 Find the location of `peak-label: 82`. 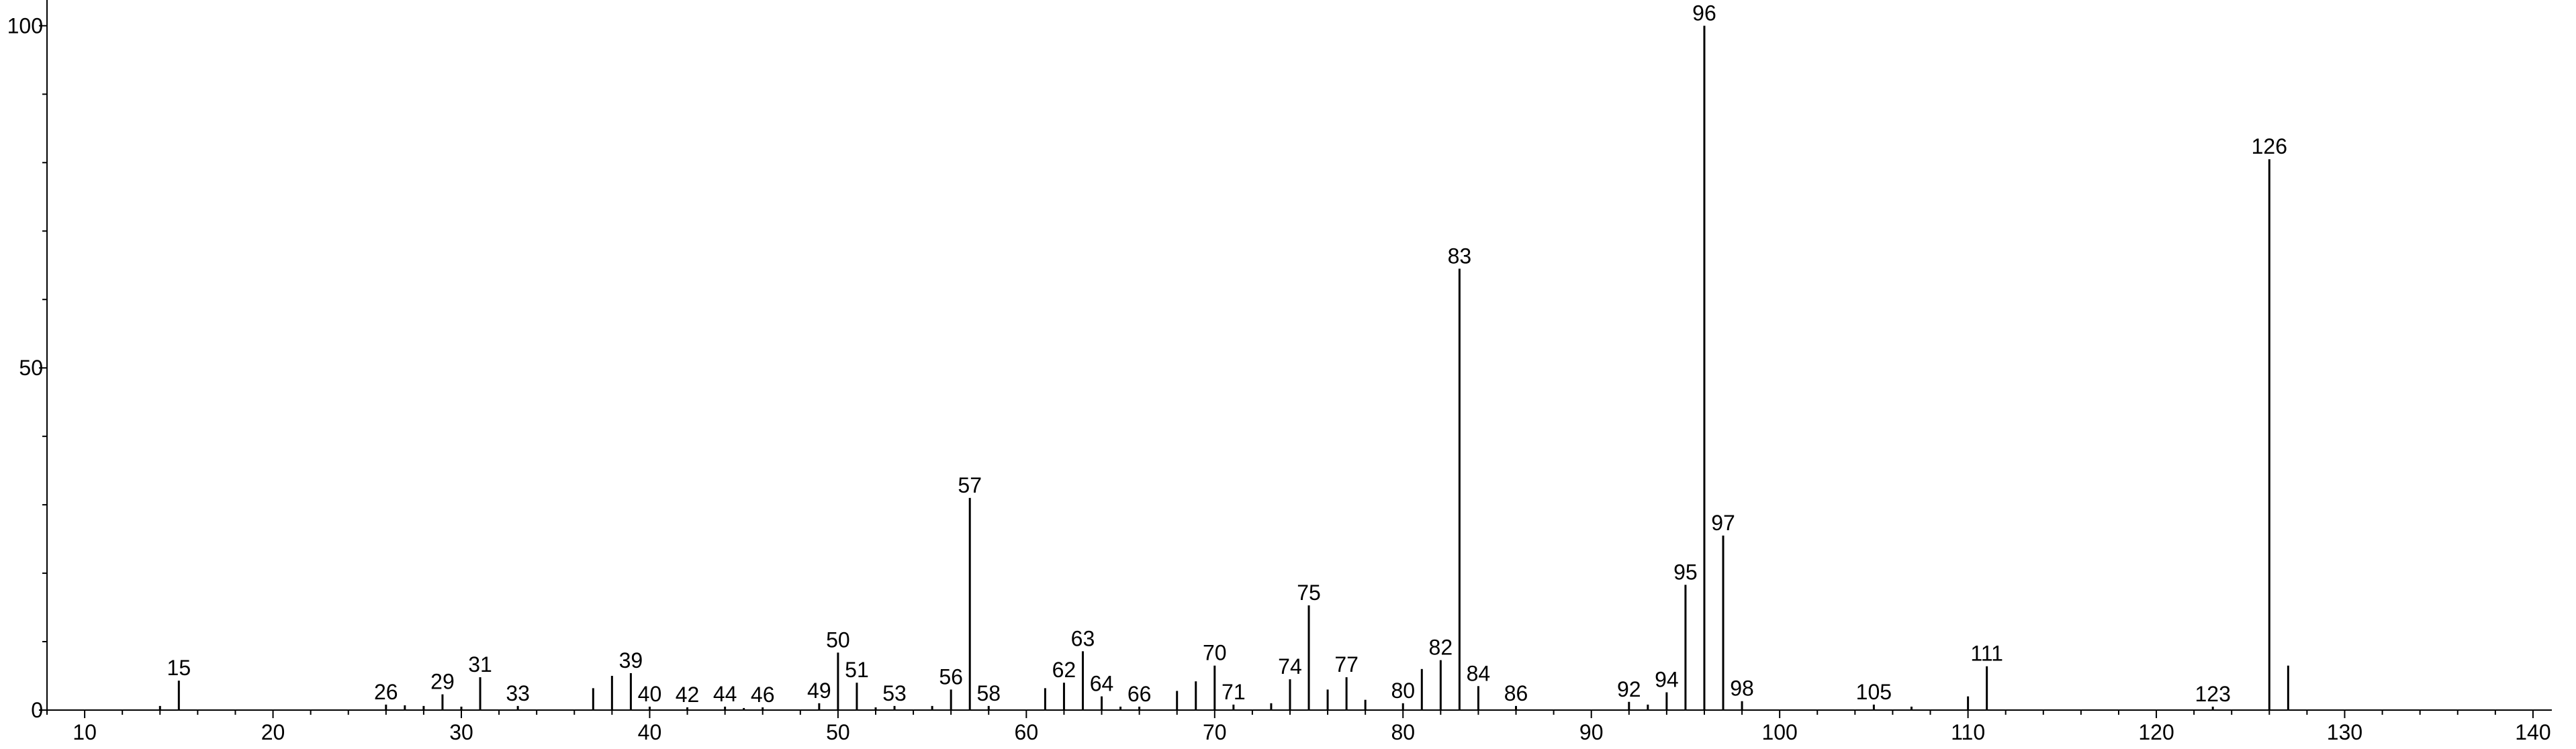

peak-label: 82 is located at coordinates (1441, 648).